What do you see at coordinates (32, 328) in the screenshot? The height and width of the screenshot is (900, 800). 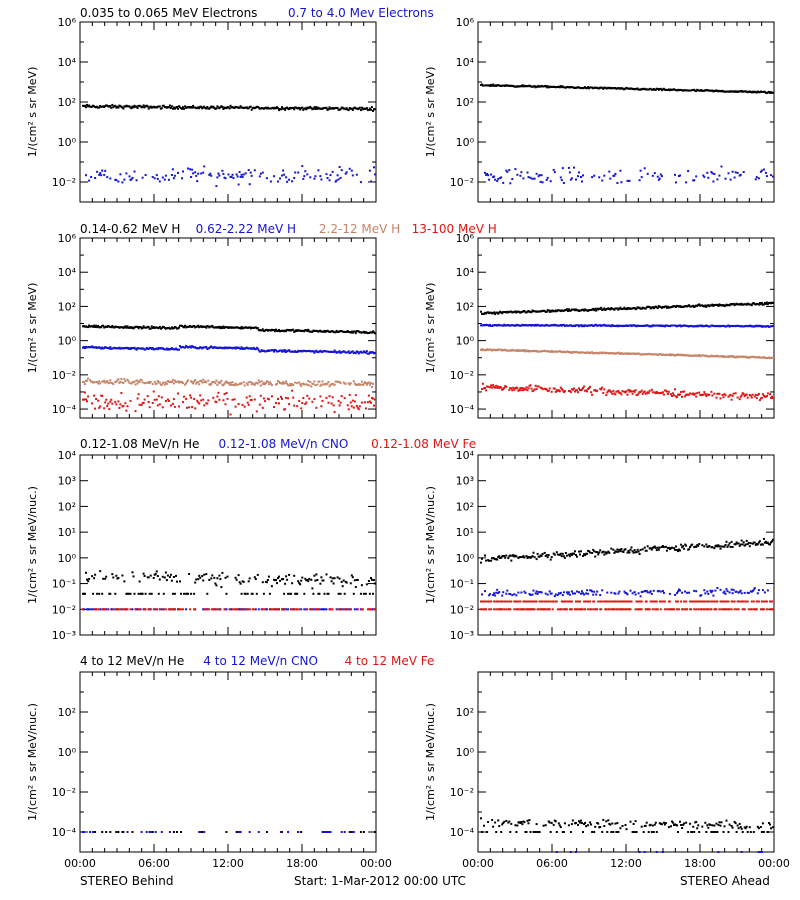 I see `y-axis-label: 1/(cm² s sr MeV)` at bounding box center [32, 328].